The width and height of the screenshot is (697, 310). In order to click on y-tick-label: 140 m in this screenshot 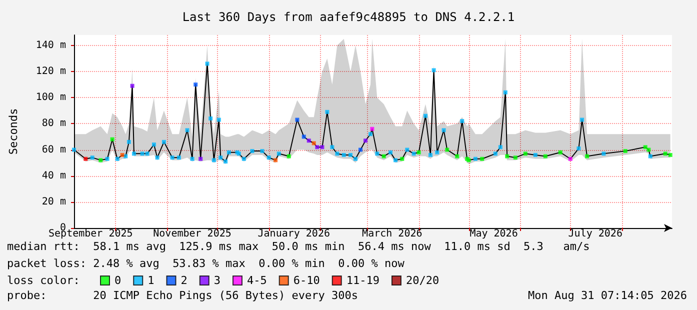, I will do `click(51, 45)`.